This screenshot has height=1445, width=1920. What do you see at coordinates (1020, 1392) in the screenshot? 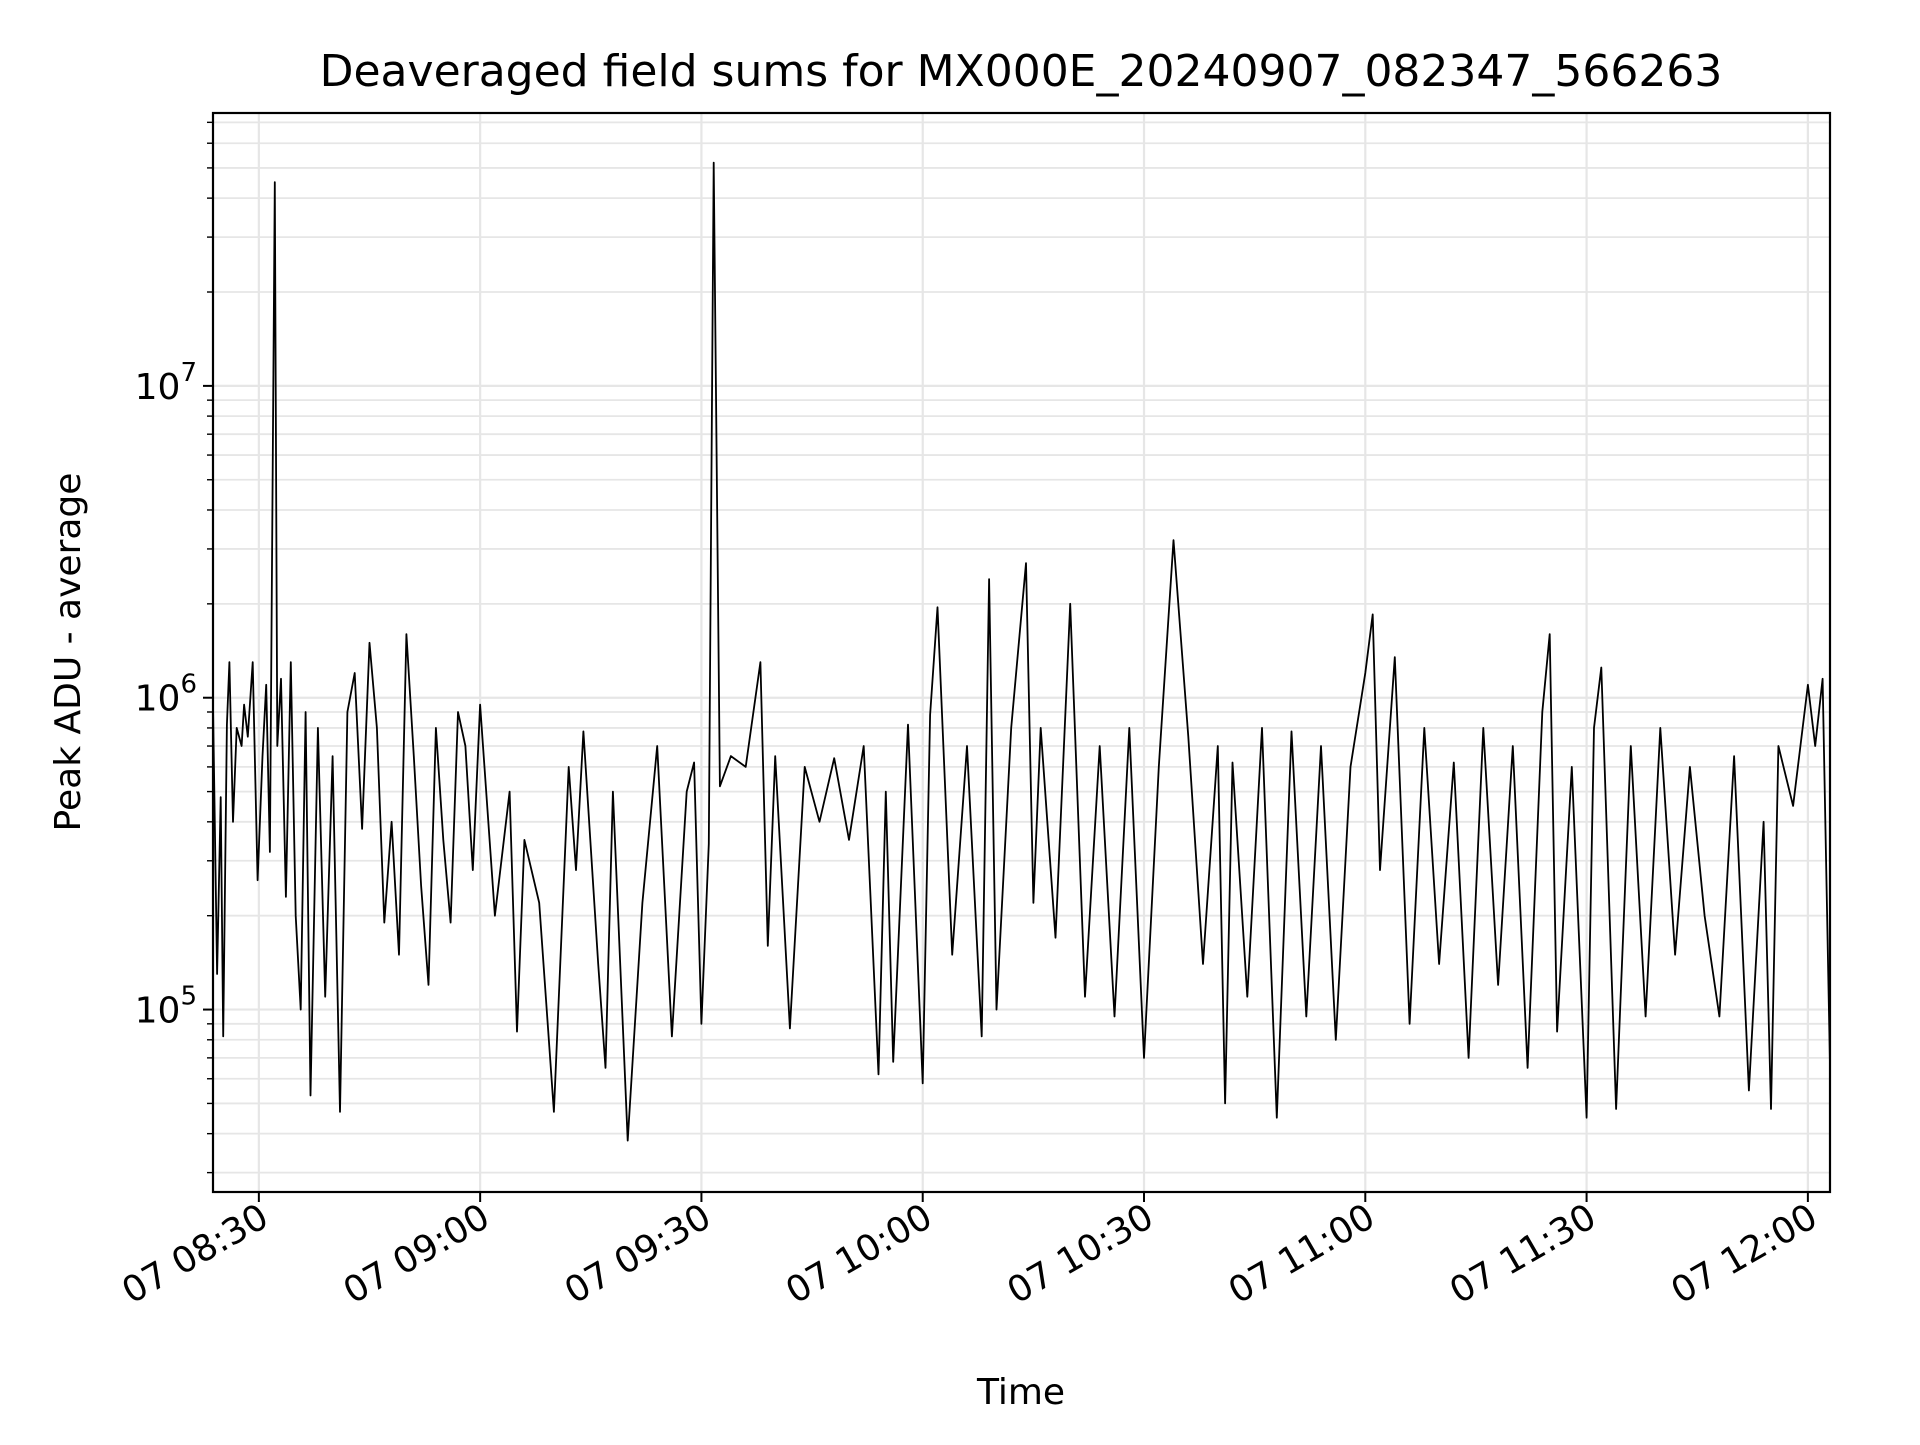
I see `x-axis-label: Time` at bounding box center [1020, 1392].